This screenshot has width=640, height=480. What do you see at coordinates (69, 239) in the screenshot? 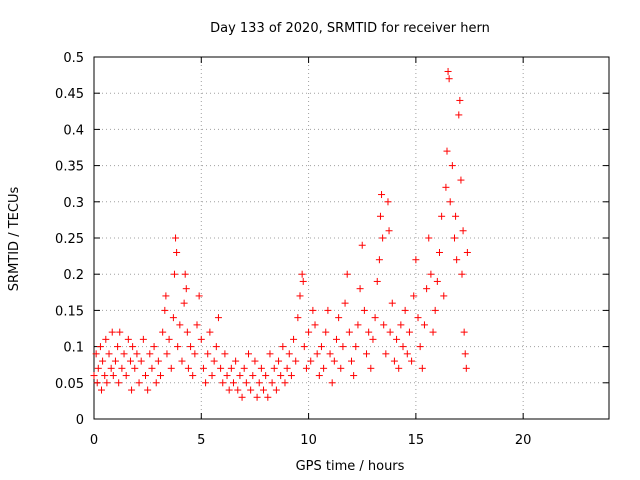
I see `y-tick-label: 0.25` at bounding box center [69, 239].